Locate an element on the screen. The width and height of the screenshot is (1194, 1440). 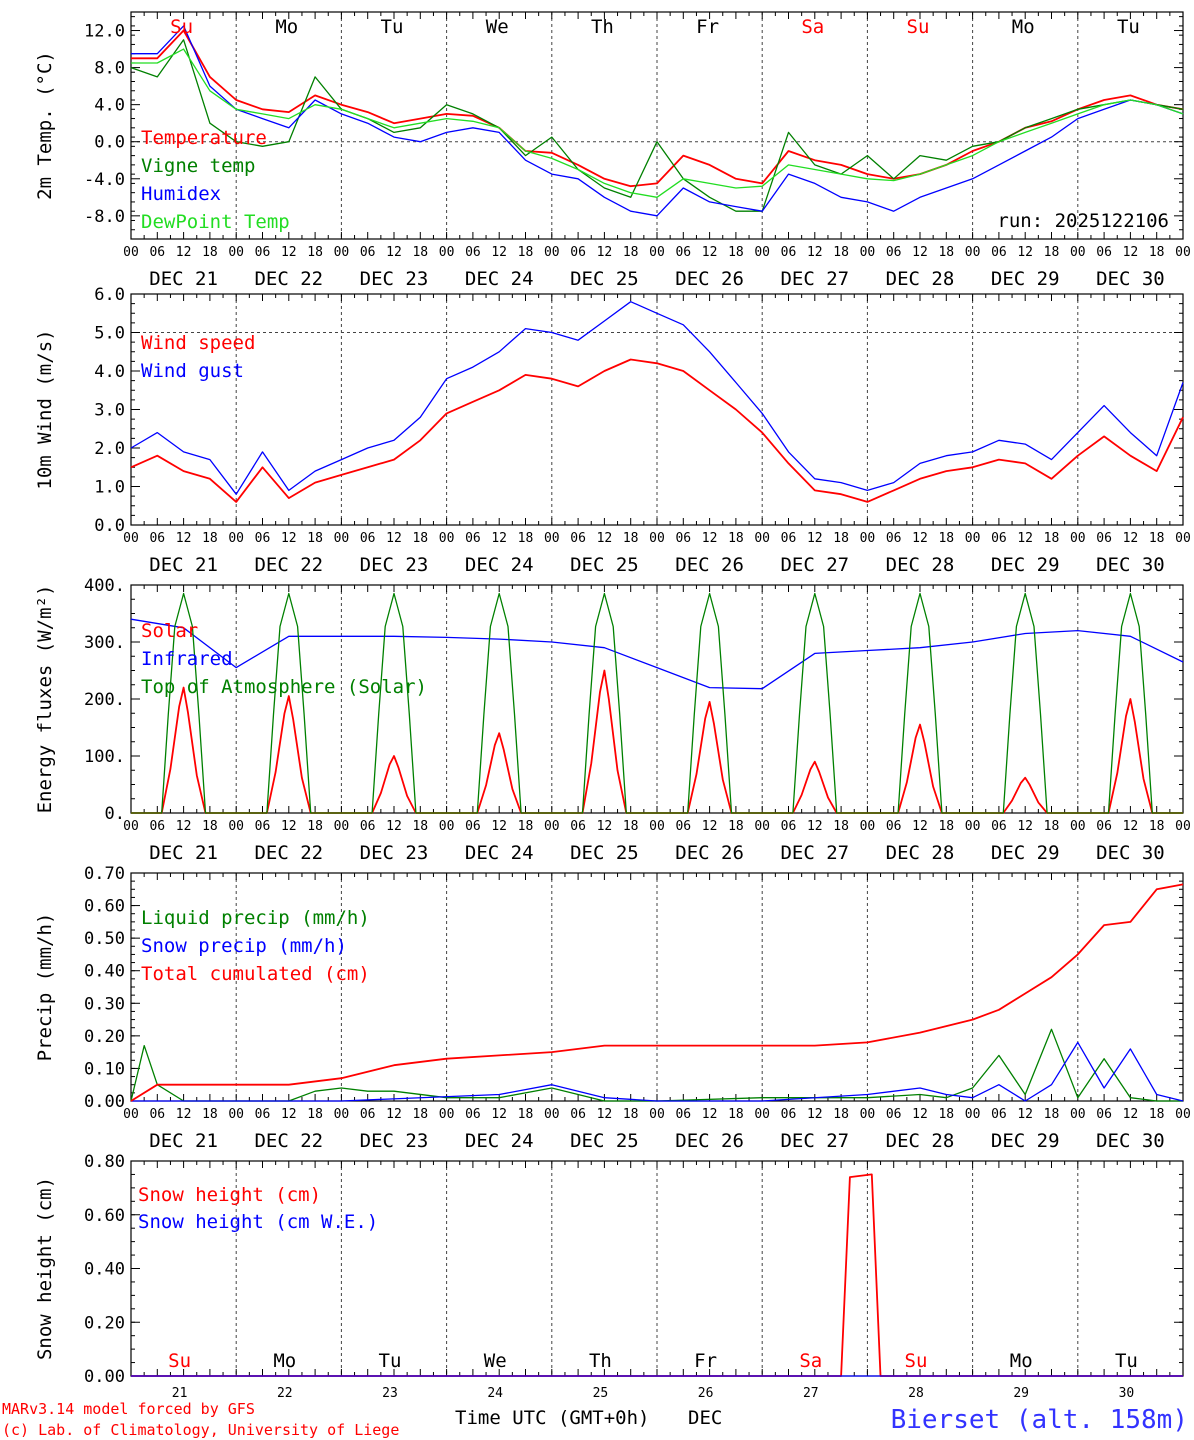
day-of-week-label: Tu is located at coordinates (392, 27).